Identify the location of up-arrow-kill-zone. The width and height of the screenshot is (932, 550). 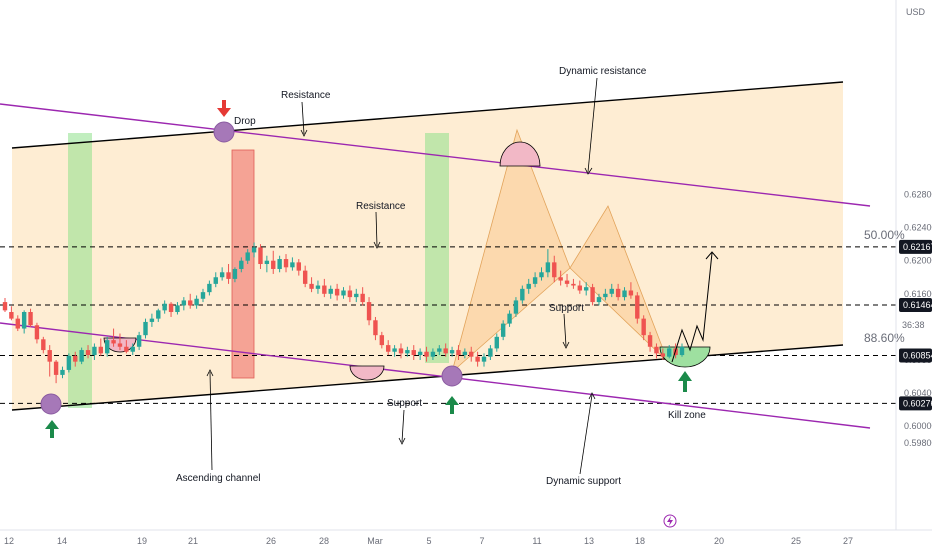
(685, 381).